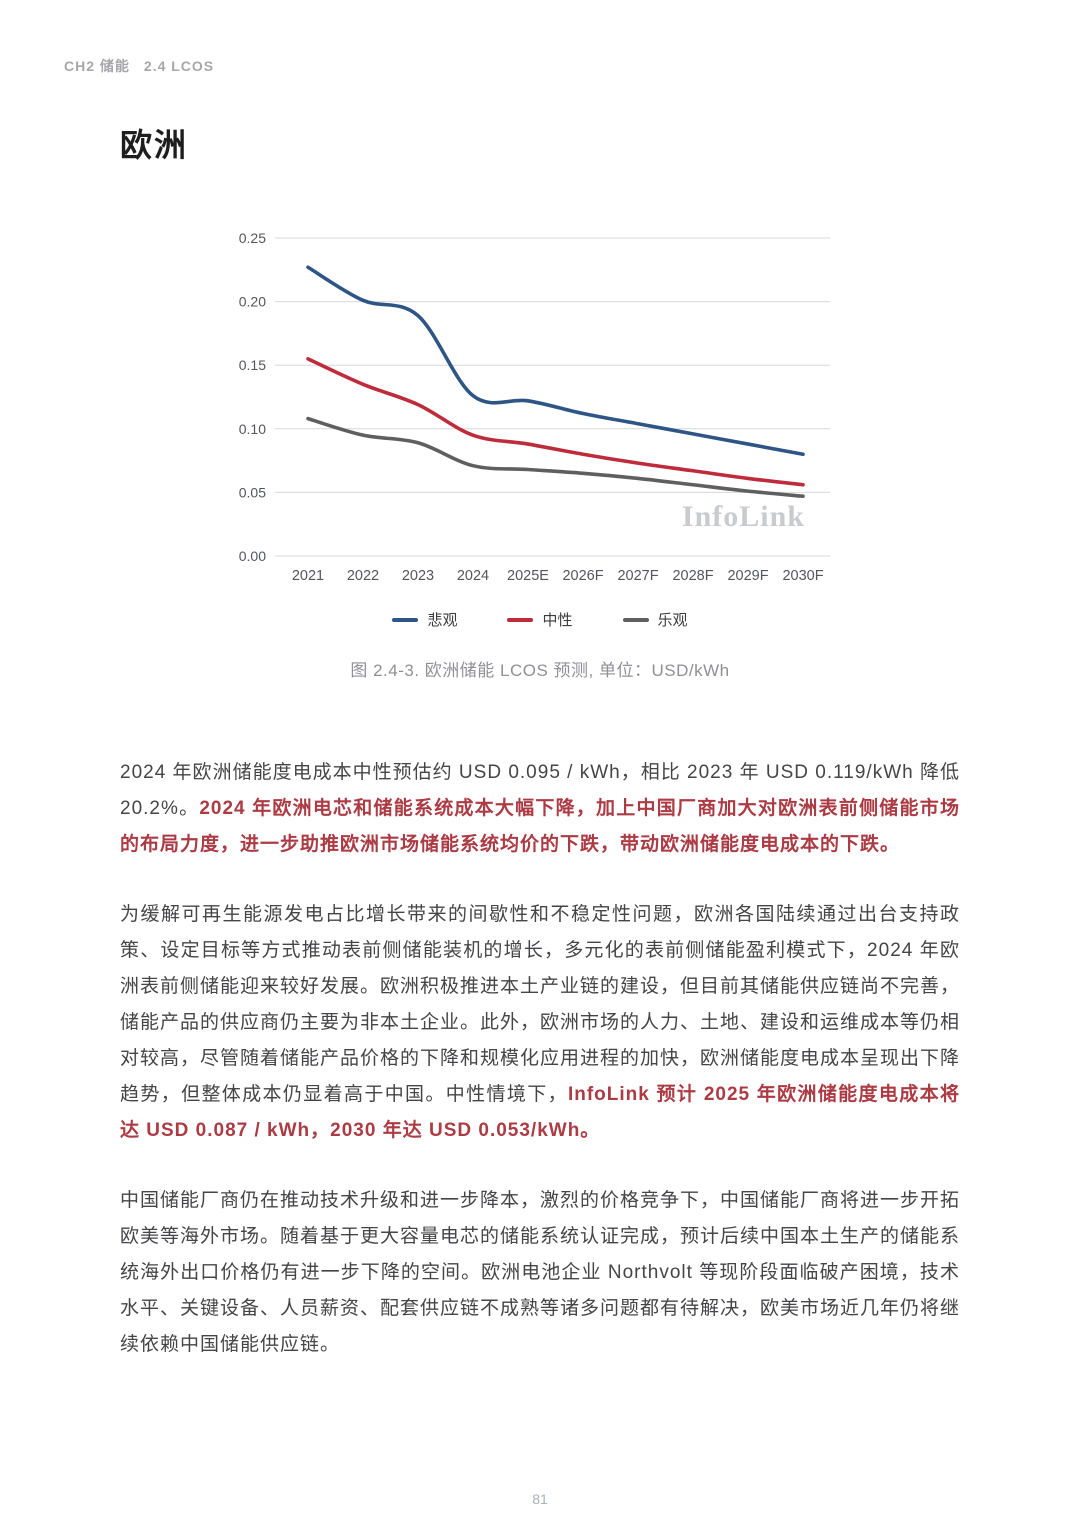 Image resolution: width=1080 pixels, height=1527 pixels. I want to click on legend-label: 中性, so click(557, 620).